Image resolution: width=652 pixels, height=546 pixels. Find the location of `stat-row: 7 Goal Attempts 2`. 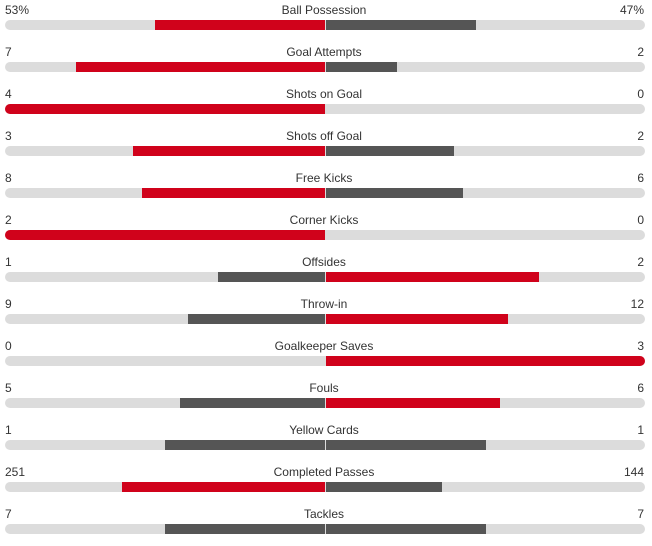

stat-row: 7 Goal Attempts 2 is located at coordinates (326, 63).